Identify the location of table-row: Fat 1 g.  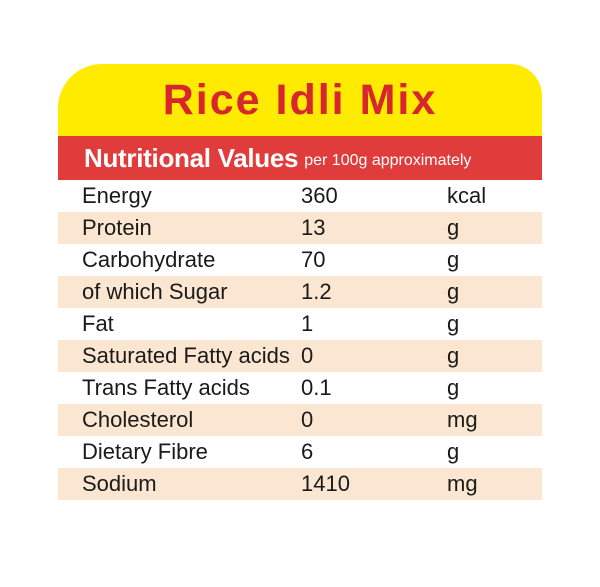
(300, 324).